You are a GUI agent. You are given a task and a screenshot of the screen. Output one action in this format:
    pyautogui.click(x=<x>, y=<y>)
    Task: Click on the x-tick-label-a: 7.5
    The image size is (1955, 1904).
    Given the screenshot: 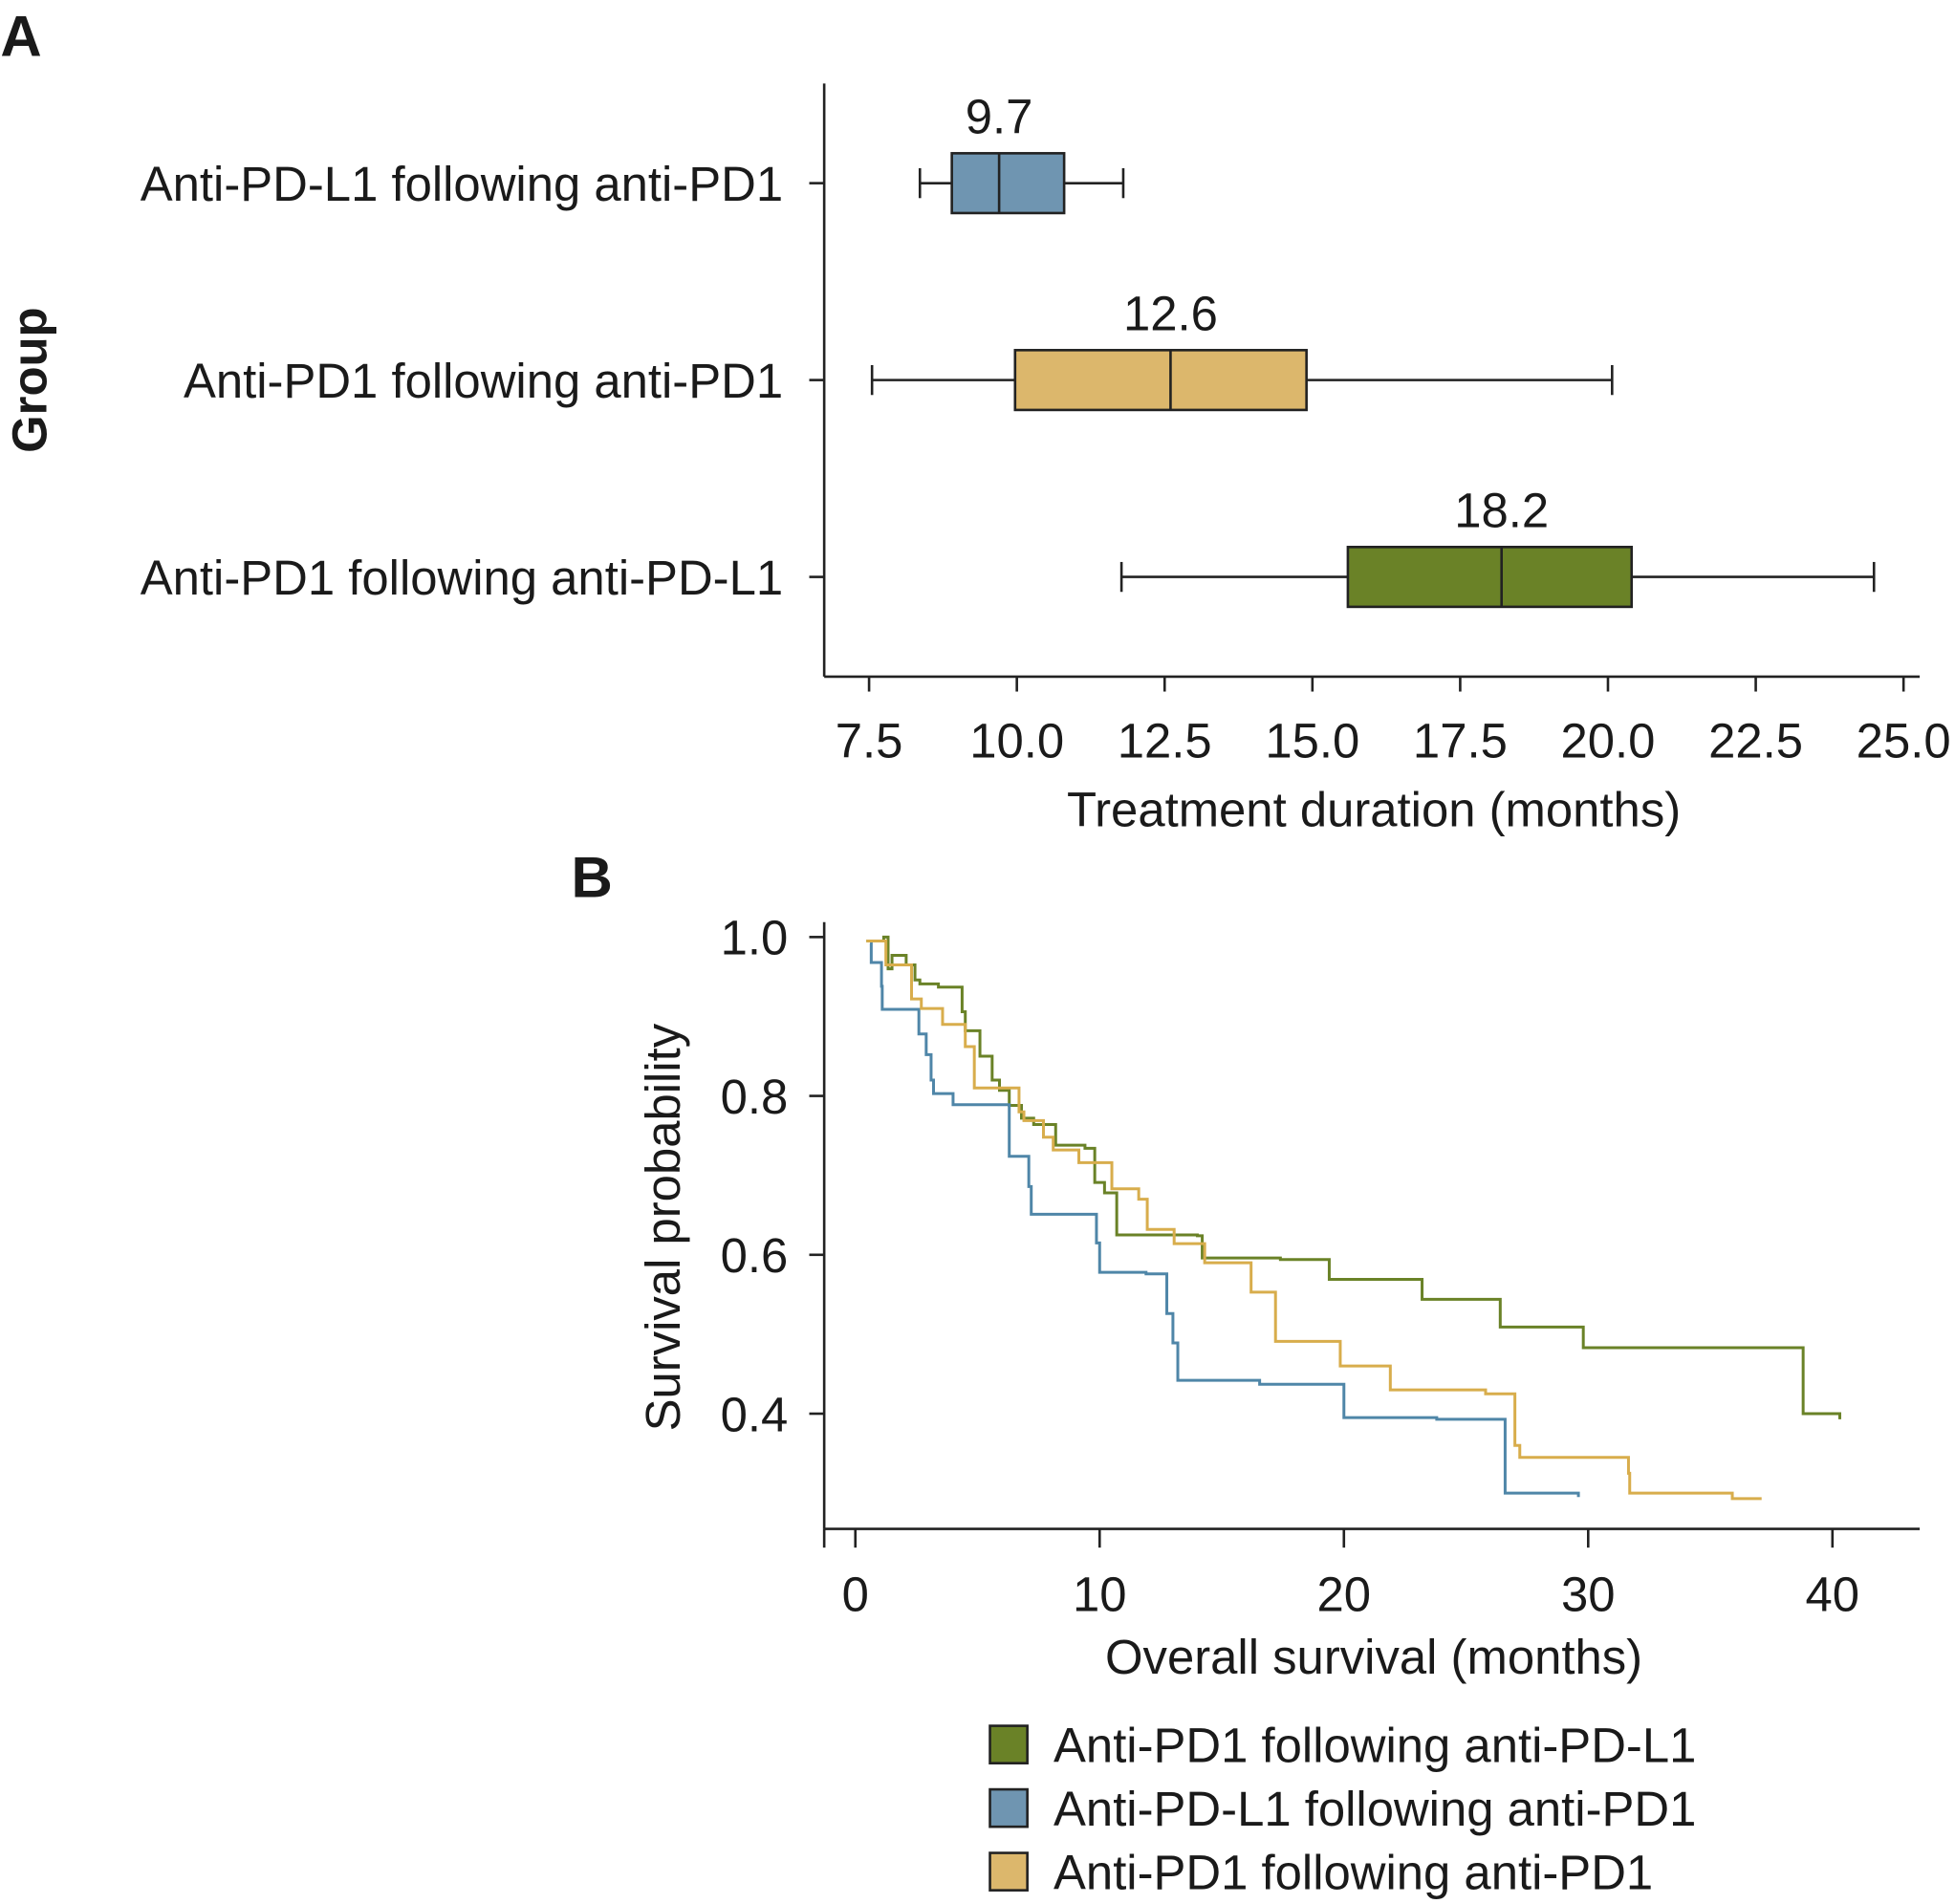 What is the action you would take?
    pyautogui.click(x=869, y=741)
    